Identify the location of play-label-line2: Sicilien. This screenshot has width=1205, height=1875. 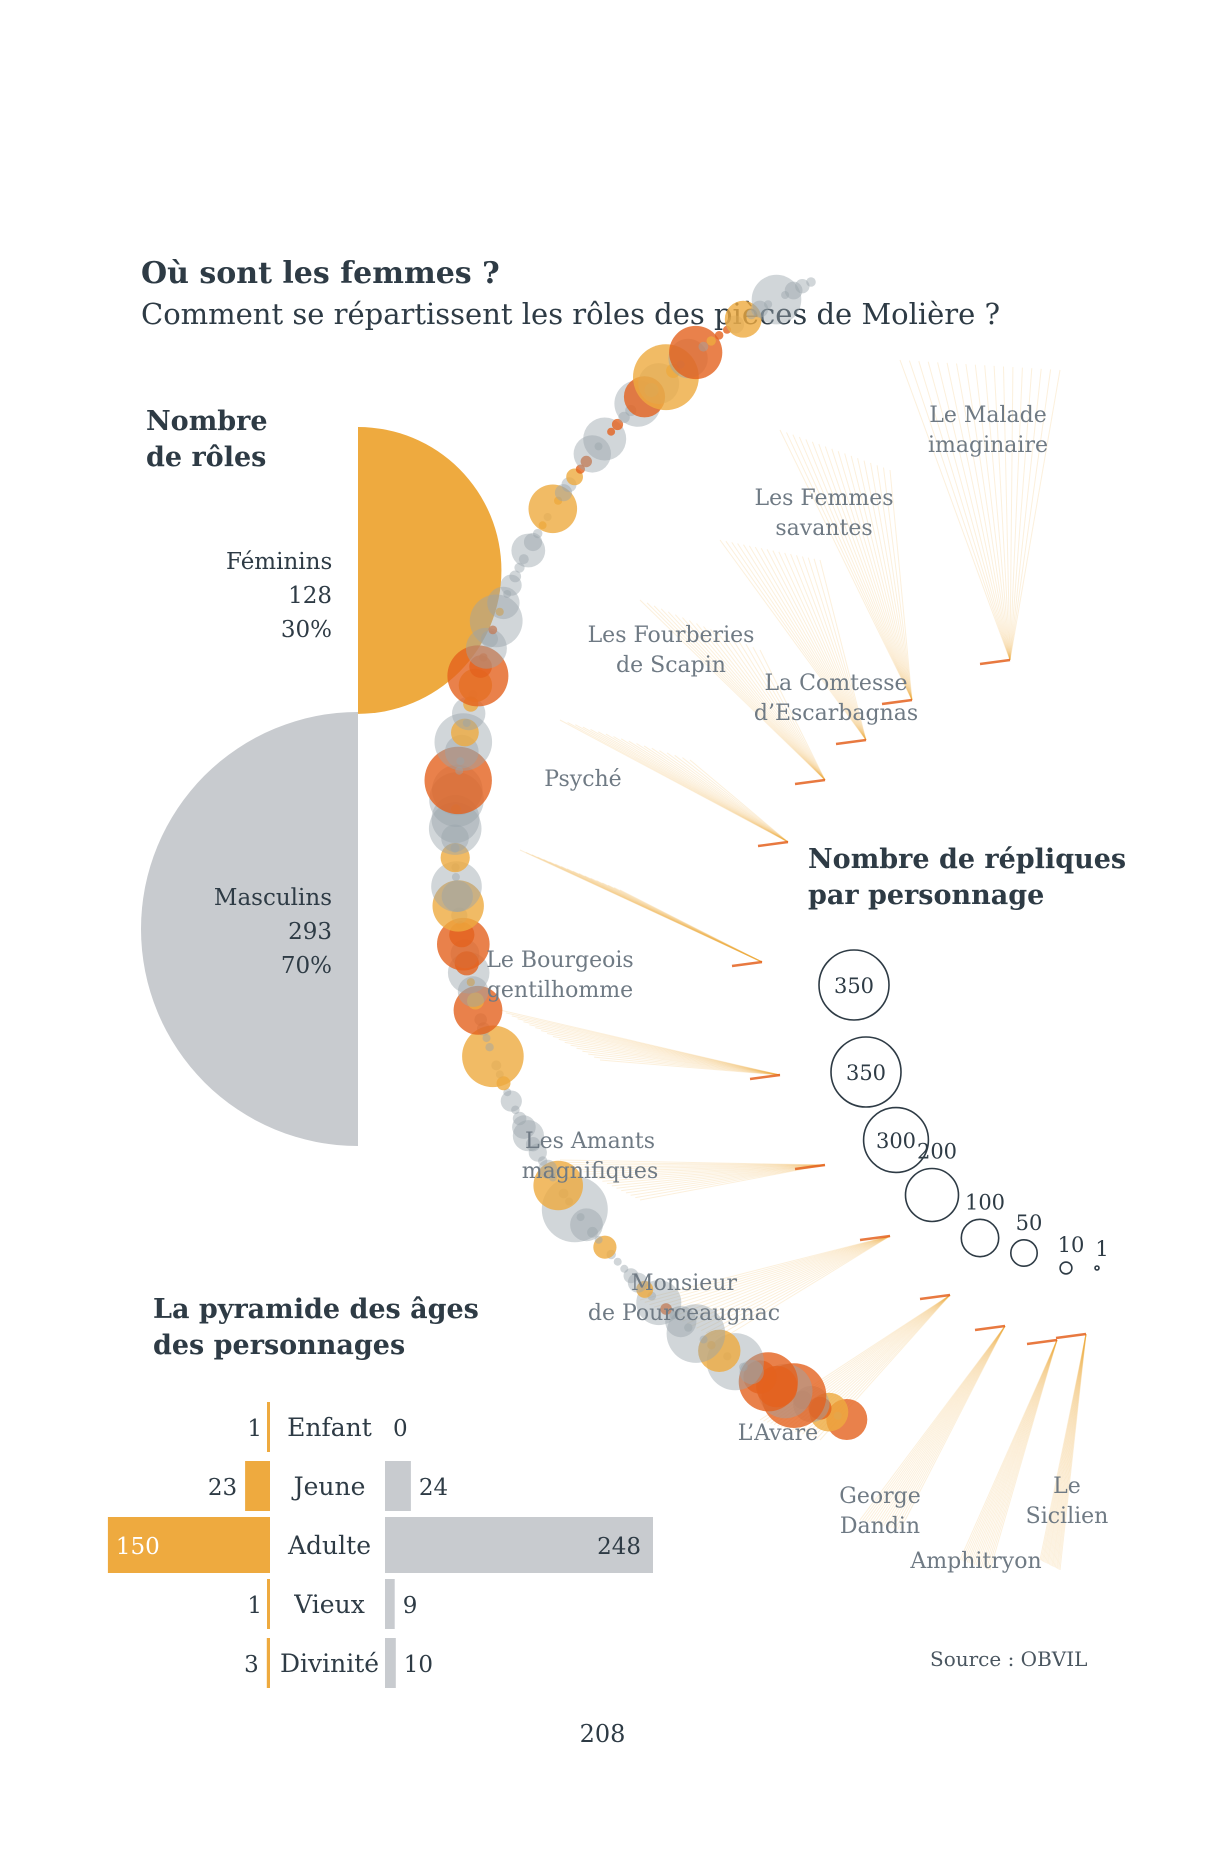
(1067, 1516).